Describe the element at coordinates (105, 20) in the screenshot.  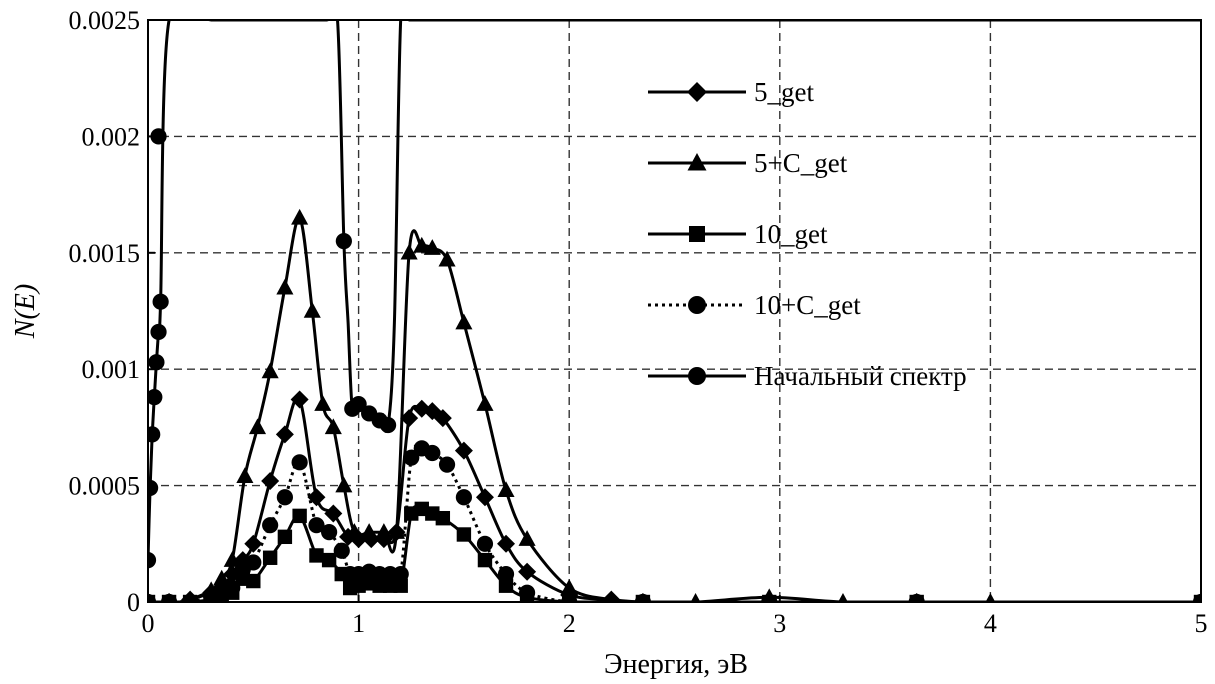
I see `y-tick-label: 0.0025` at that location.